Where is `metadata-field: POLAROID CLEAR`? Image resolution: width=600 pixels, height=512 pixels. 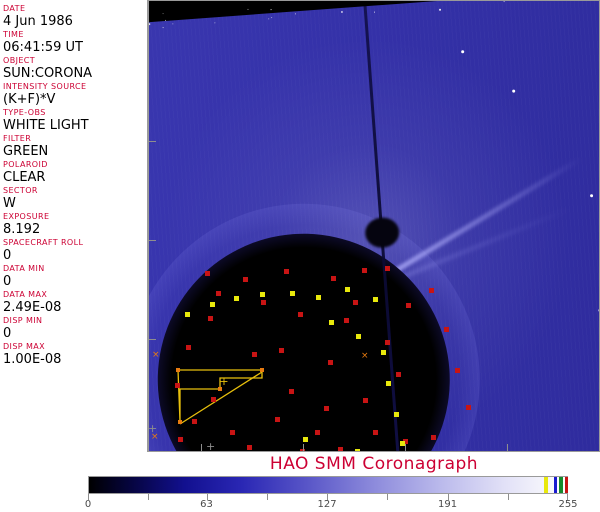 metadata-field: POLAROID CLEAR is located at coordinates (75, 172).